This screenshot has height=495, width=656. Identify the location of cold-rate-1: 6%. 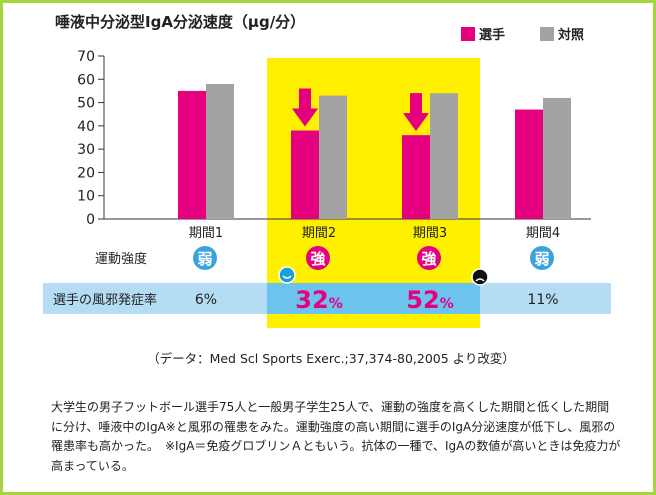
(206, 300).